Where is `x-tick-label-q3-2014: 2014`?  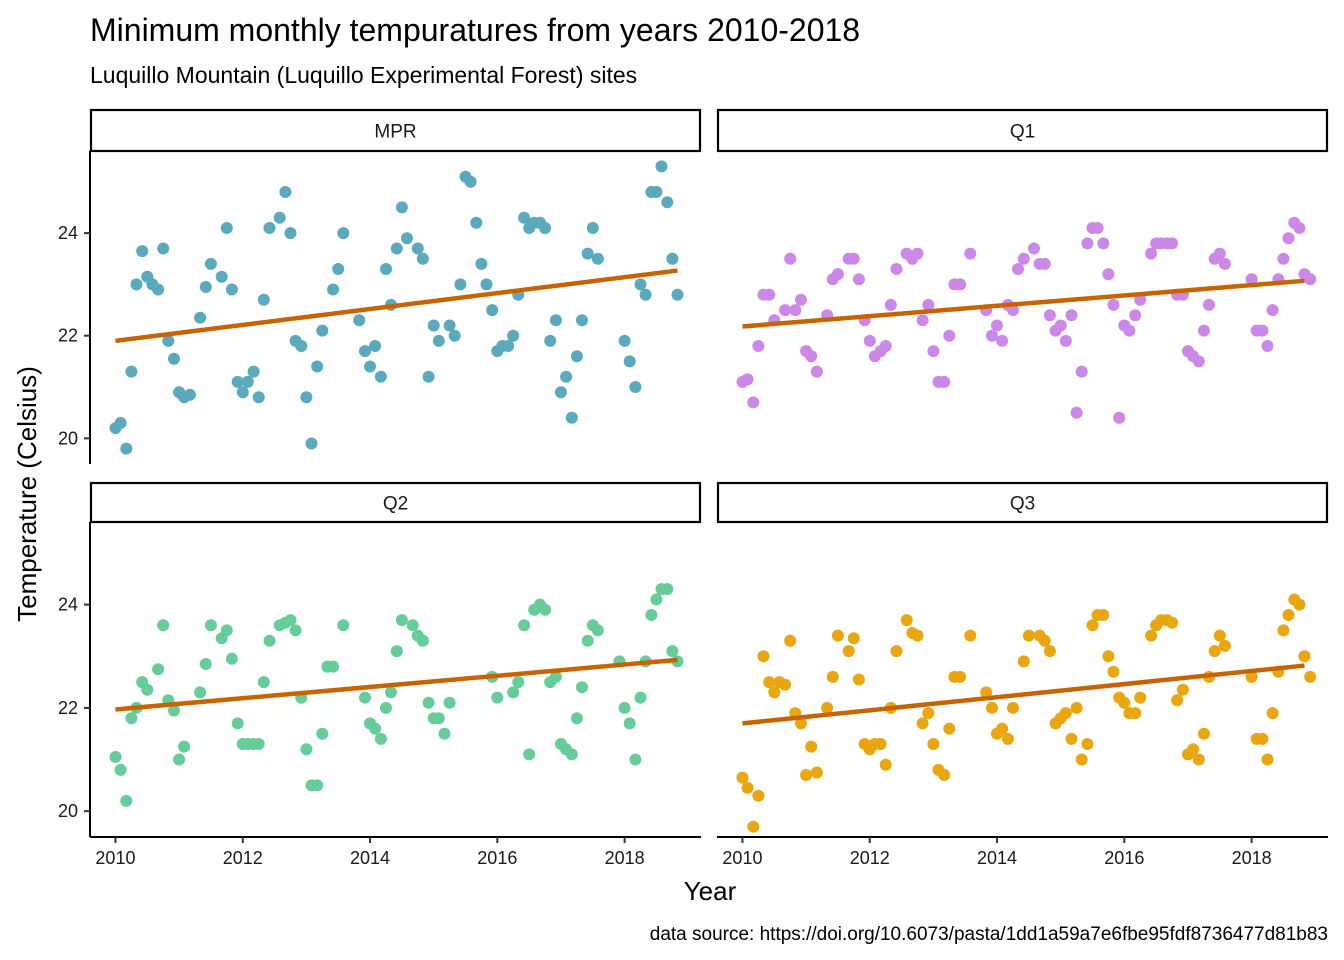 x-tick-label-q3-2014: 2014 is located at coordinates (997, 858).